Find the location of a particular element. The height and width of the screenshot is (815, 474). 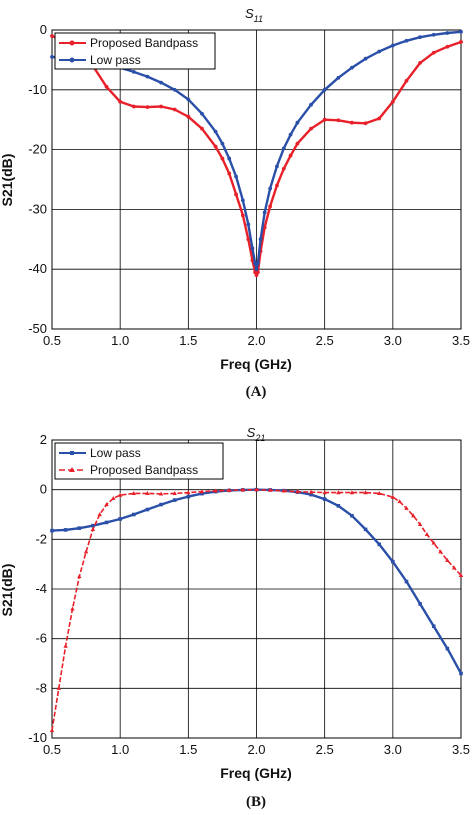

chart-a-xtick-label: 0.5 is located at coordinates (52, 340).